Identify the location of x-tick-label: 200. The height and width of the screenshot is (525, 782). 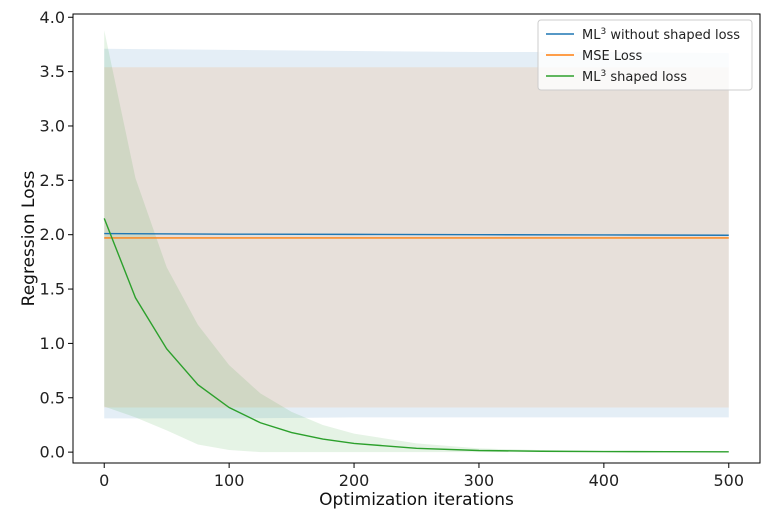
(354, 480).